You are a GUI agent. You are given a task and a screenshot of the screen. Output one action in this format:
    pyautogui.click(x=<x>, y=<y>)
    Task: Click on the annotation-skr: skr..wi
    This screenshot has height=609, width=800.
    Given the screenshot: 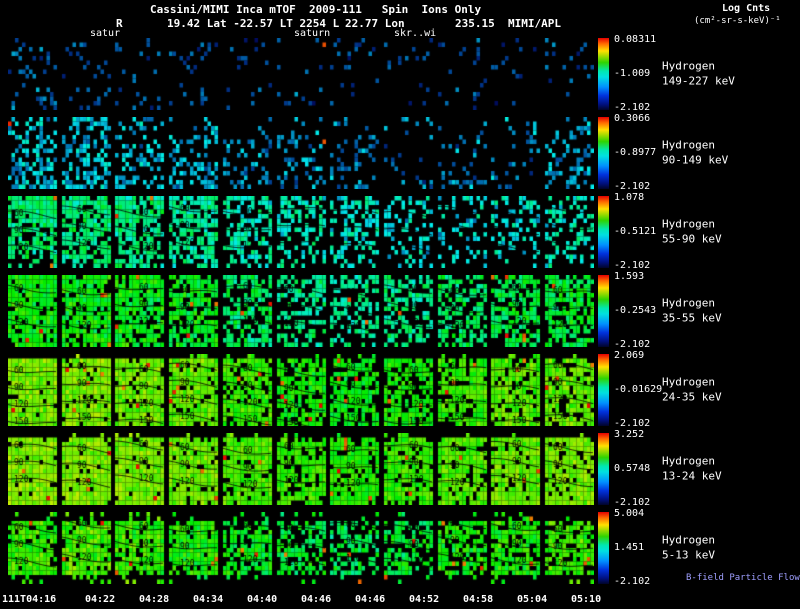 What is the action you would take?
    pyautogui.click(x=415, y=33)
    